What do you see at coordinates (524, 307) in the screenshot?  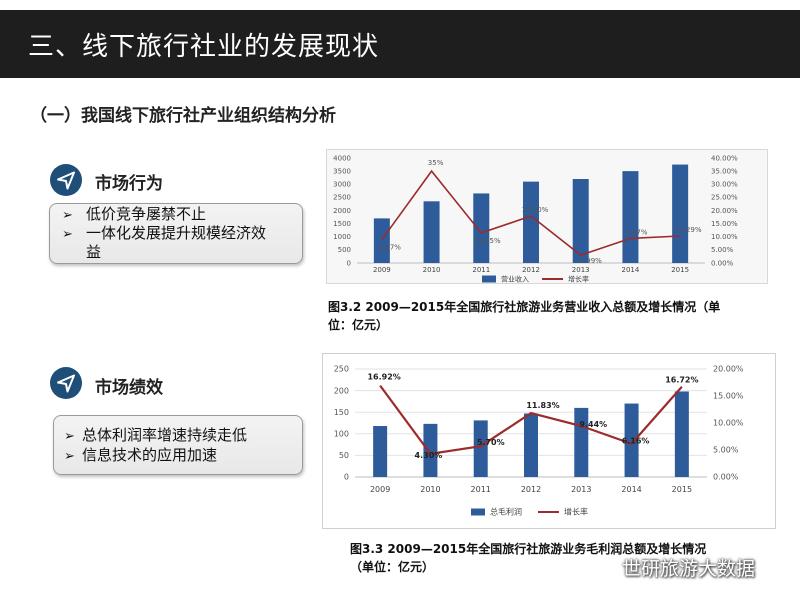 I see `caption-line: 图3.2 2009—2015年全国旅行社旅游业务营业收入总额及增长情况（单` at bounding box center [524, 307].